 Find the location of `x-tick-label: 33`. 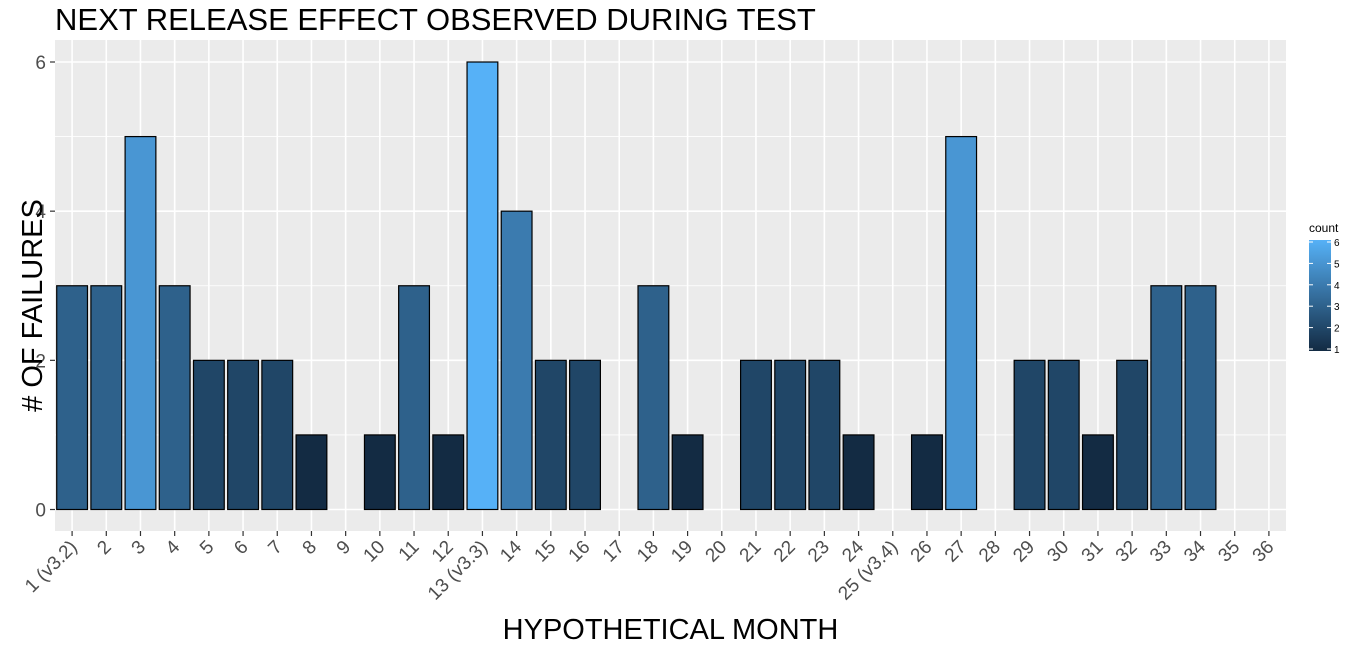

x-tick-label: 33 is located at coordinates (1161, 552).